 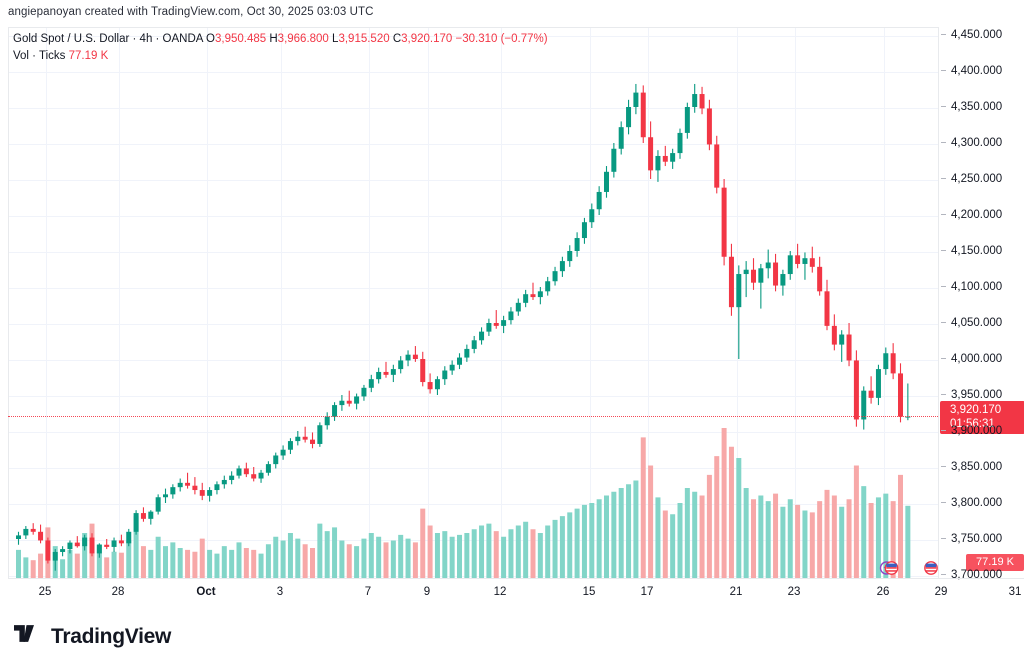 What do you see at coordinates (977, 539) in the screenshot?
I see `price-tick-label: 3,750.000` at bounding box center [977, 539].